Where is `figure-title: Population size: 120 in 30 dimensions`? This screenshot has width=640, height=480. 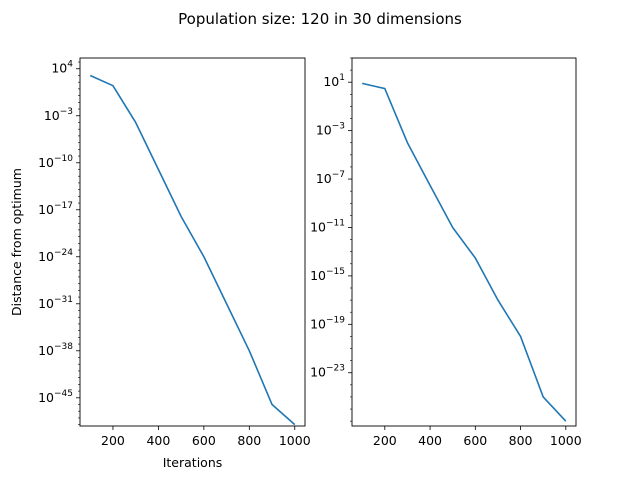
figure-title: Population size: 120 in 30 dimensions is located at coordinates (320, 19).